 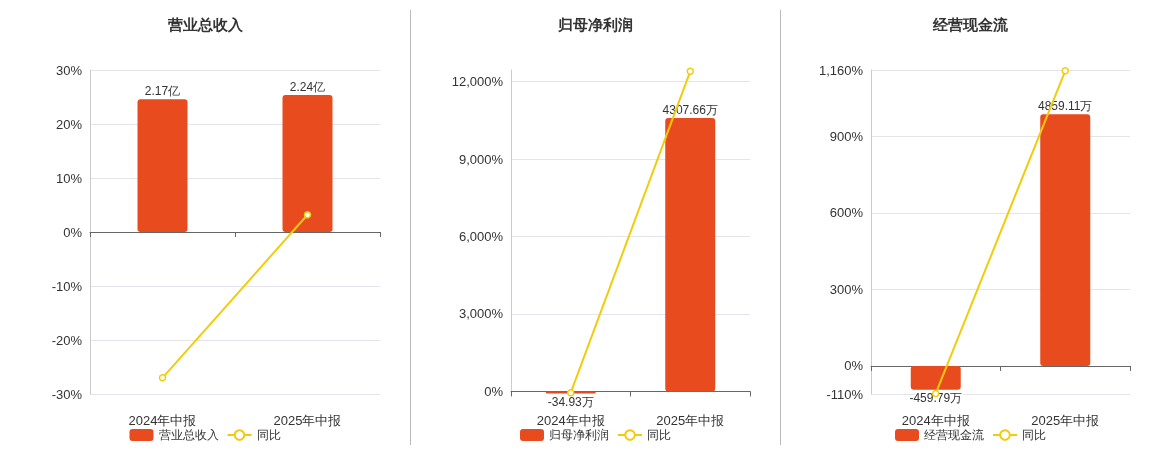 What do you see at coordinates (69, 178) in the screenshot?
I see `y-tick-label: 10%` at bounding box center [69, 178].